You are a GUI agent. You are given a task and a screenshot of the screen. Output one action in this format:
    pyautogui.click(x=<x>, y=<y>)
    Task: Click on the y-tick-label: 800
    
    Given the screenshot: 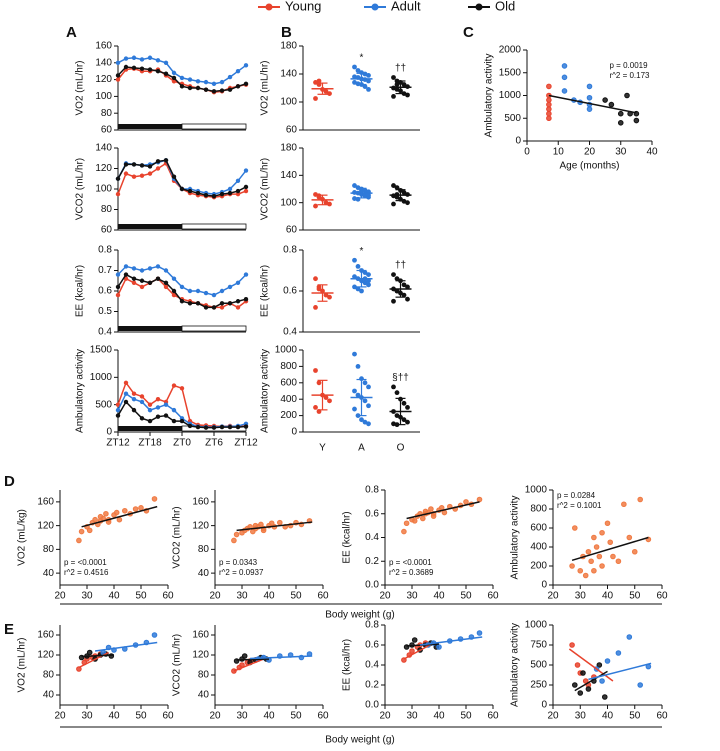 What is the action you would take?
    pyautogui.click(x=538, y=509)
    